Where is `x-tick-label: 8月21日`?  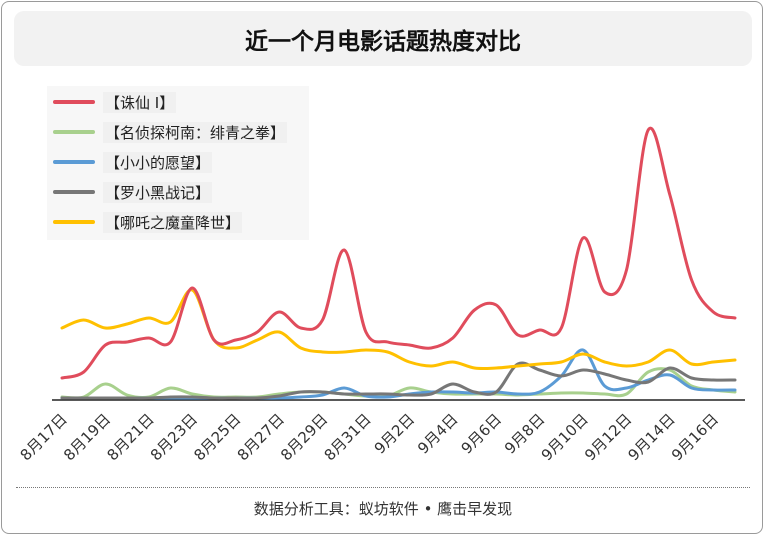
x-tick-label: 8月21日 is located at coordinates (130, 437).